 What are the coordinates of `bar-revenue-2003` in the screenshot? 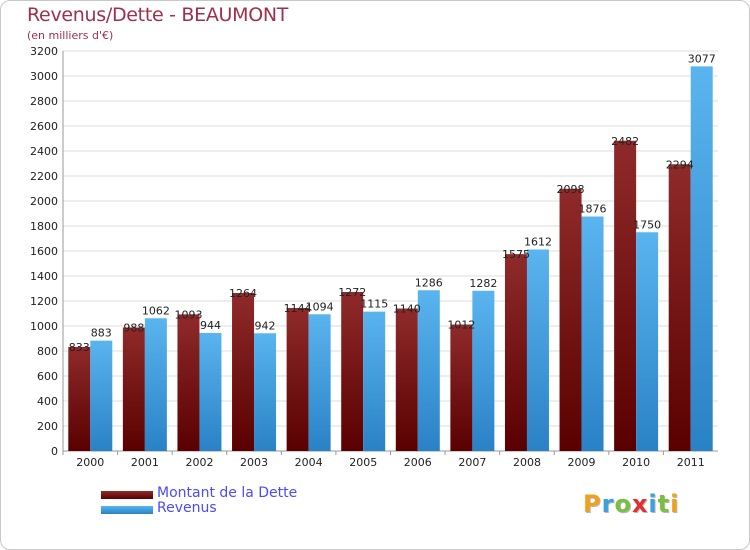 It's located at (265, 392).